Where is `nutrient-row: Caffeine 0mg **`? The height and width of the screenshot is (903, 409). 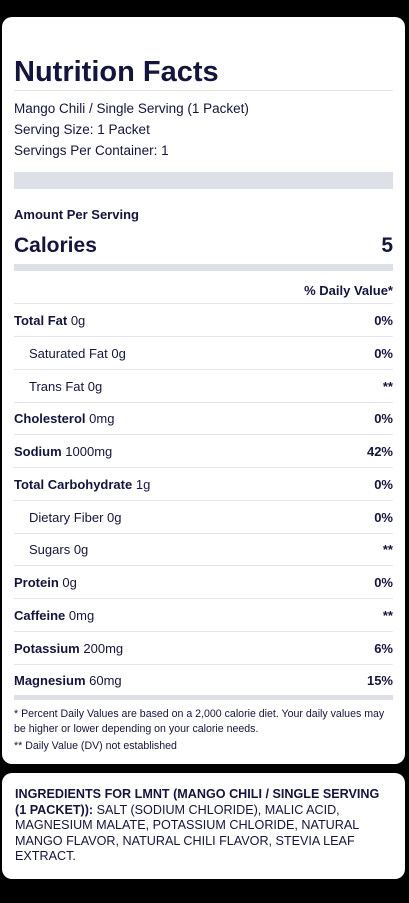 nutrient-row: Caffeine 0mg ** is located at coordinates (203, 616).